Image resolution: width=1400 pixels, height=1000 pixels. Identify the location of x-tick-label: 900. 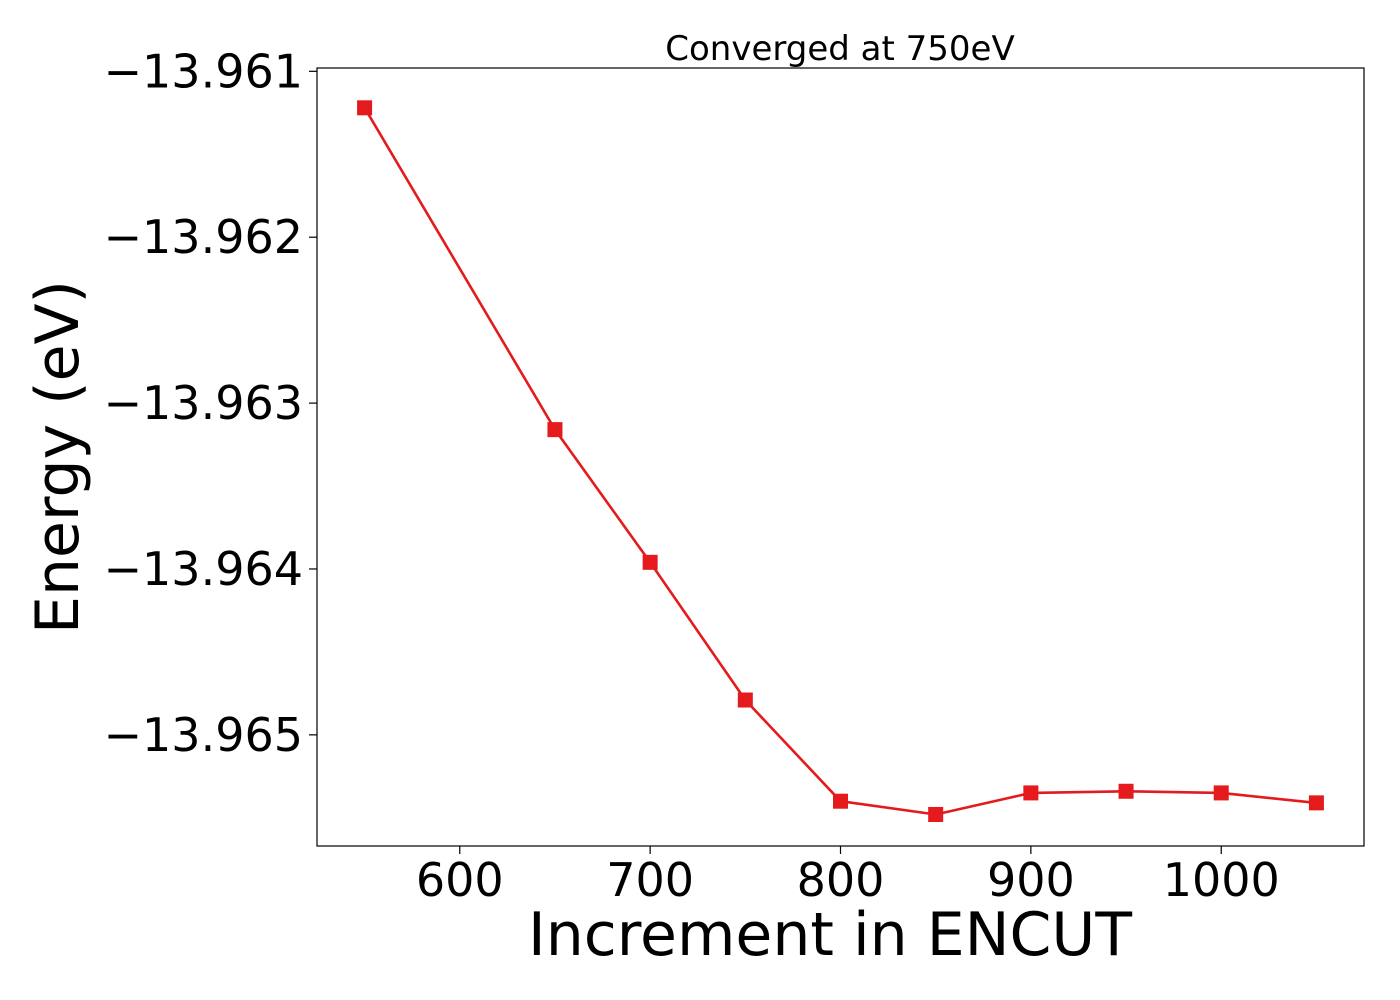
(1031, 880).